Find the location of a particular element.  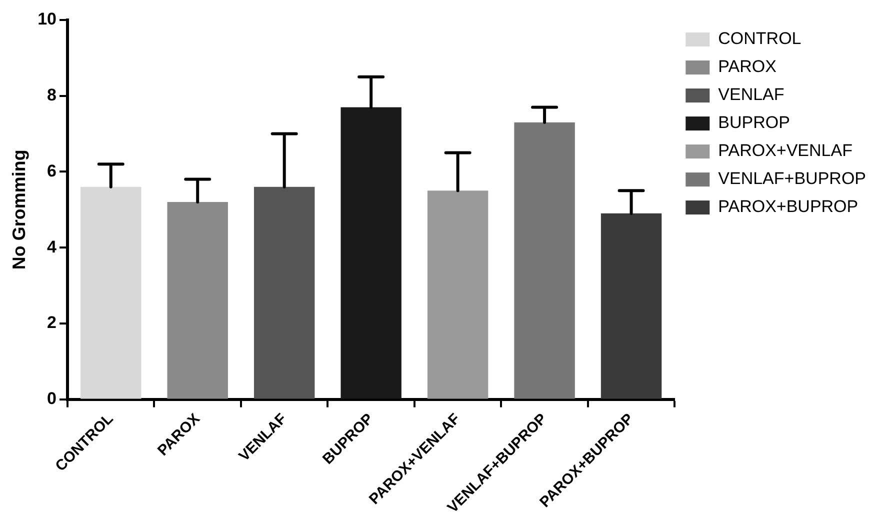

legend-label: BUPROP is located at coordinates (754, 122).